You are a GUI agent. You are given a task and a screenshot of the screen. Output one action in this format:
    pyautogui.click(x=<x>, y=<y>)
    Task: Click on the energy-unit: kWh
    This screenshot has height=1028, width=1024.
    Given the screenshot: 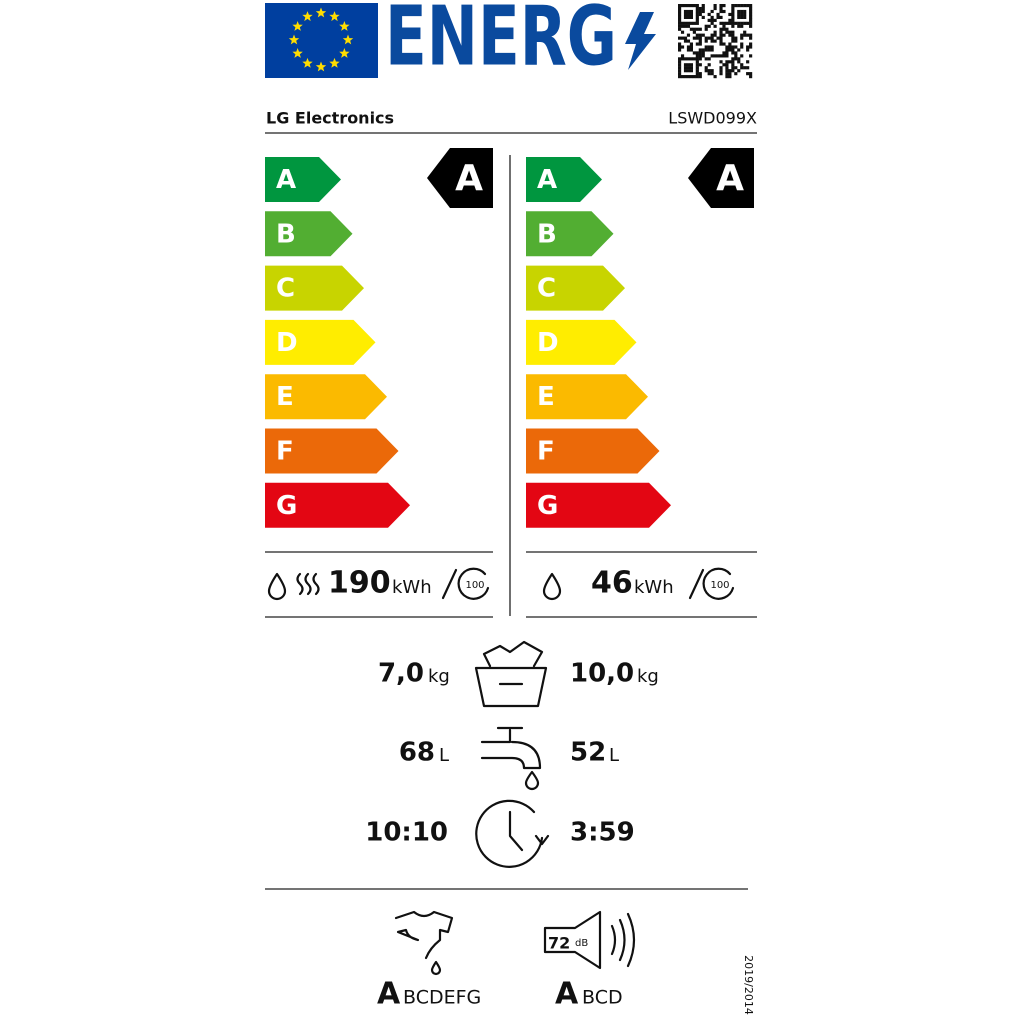 What is the action you would take?
    pyautogui.click(x=654, y=587)
    